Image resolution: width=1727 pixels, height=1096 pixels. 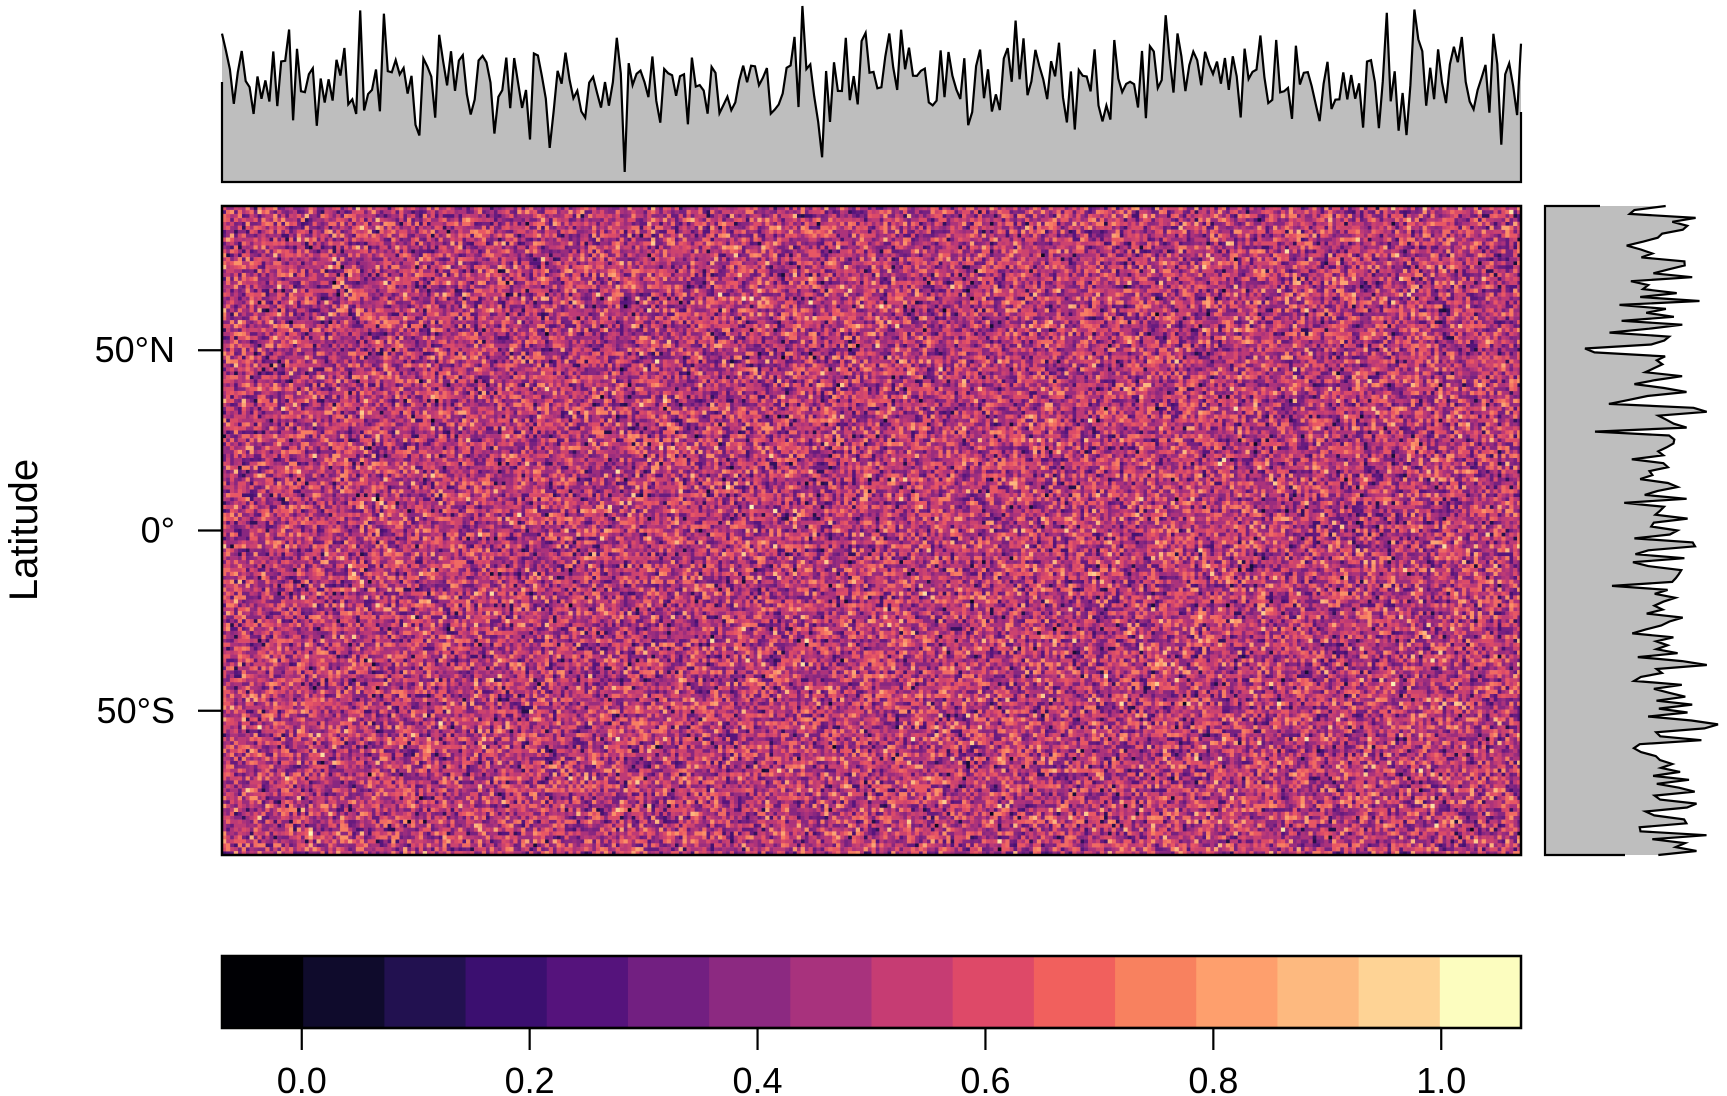 What do you see at coordinates (758, 1078) in the screenshot?
I see `colorbar-tick-label: 0.4` at bounding box center [758, 1078].